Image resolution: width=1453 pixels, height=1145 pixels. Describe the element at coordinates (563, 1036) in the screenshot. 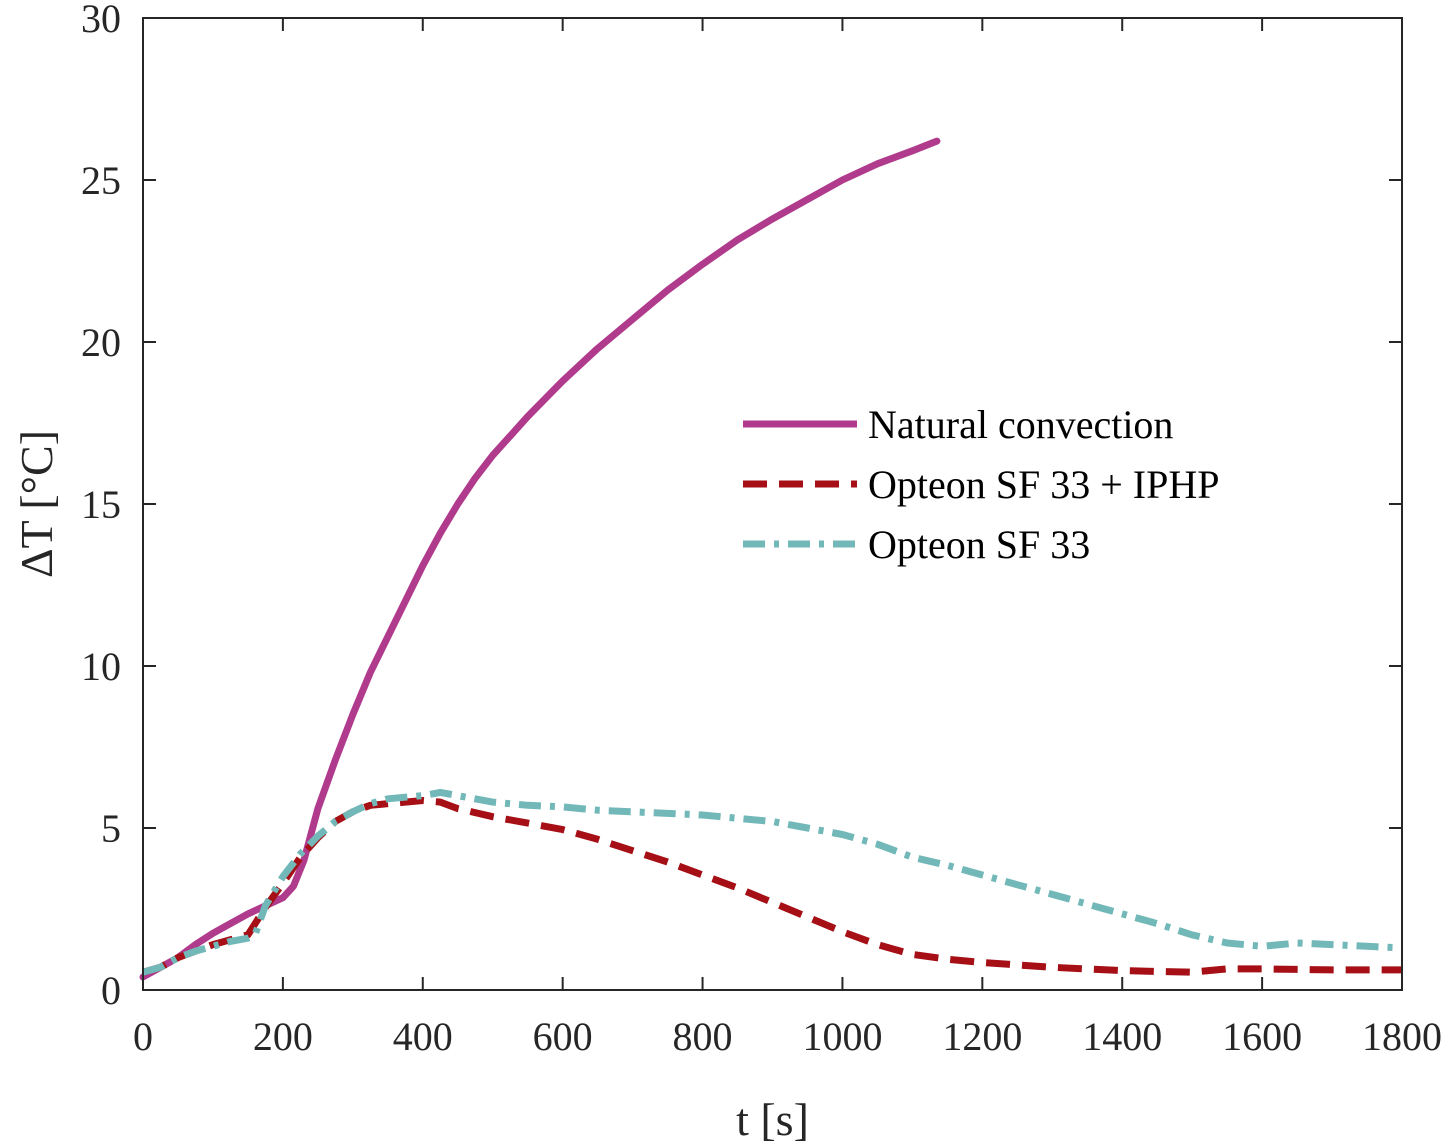

I see `x-tick-label: 600` at that location.